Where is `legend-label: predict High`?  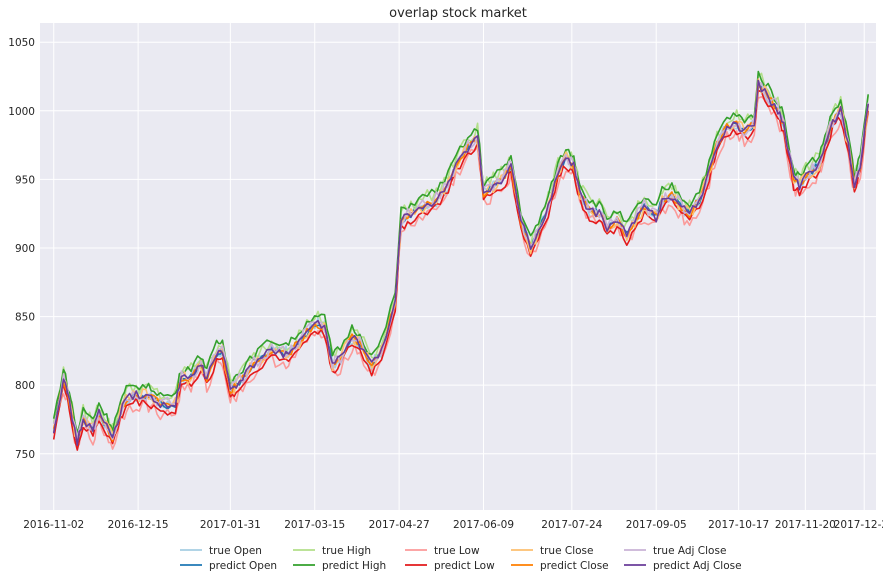 legend-label: predict High is located at coordinates (354, 566).